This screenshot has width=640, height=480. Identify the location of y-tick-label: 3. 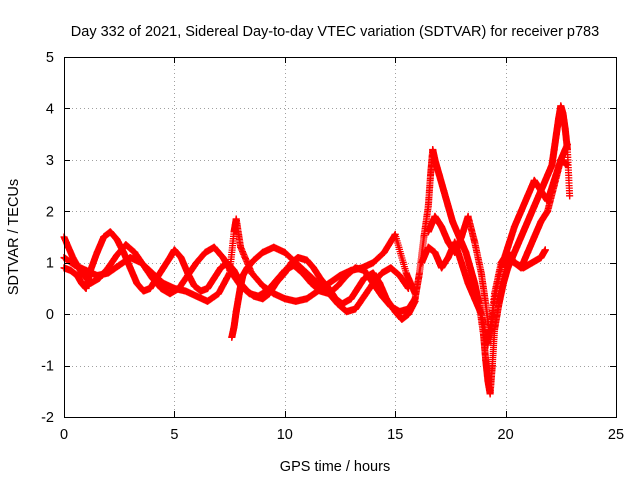
(50, 161).